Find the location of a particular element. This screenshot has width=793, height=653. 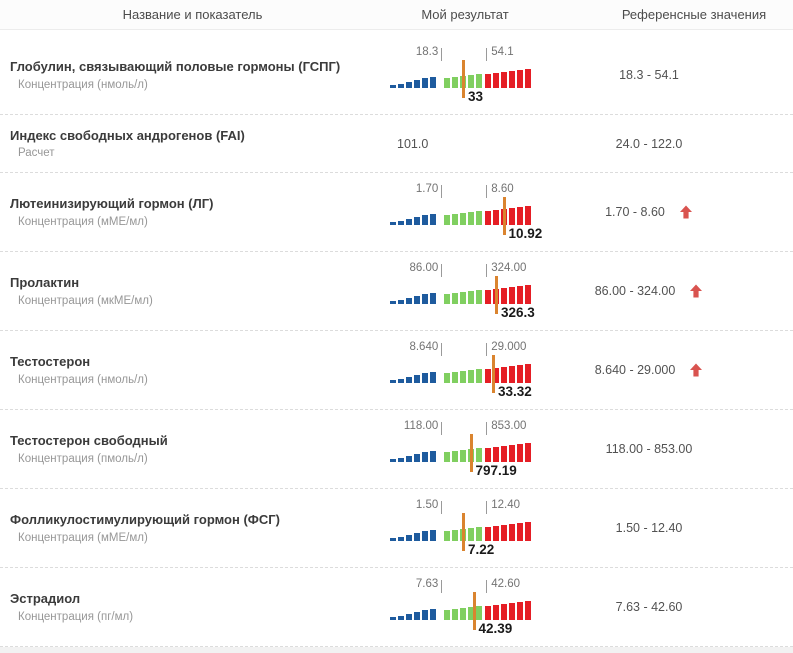

reference-range: 1.70 - 8.60 is located at coordinates (635, 212).